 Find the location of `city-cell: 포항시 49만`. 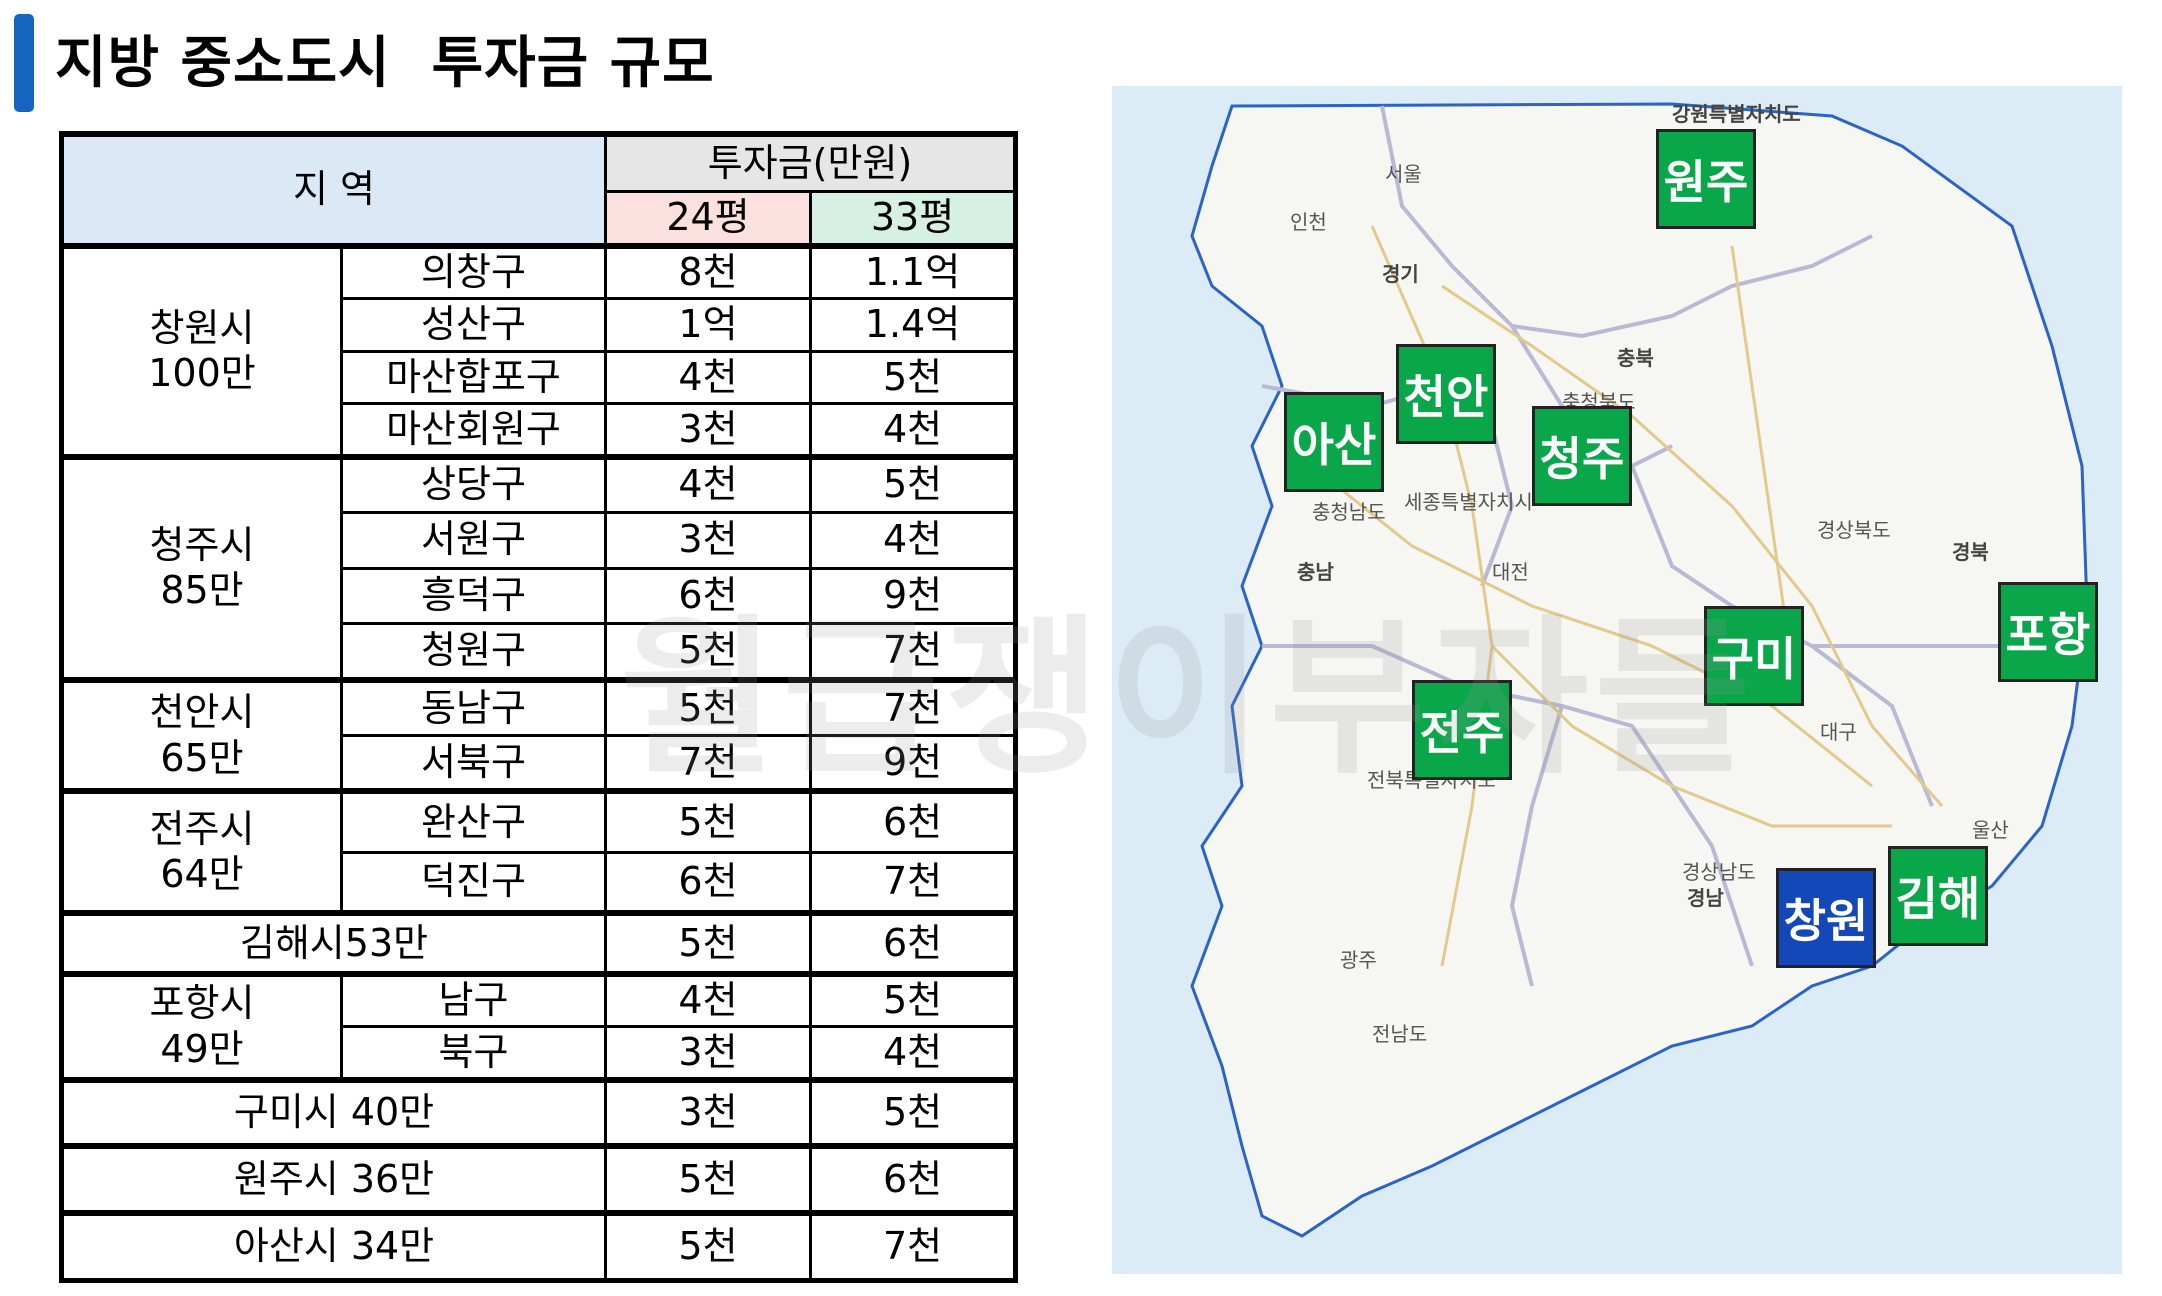

city-cell: 포항시 49만 is located at coordinates (201, 1026).